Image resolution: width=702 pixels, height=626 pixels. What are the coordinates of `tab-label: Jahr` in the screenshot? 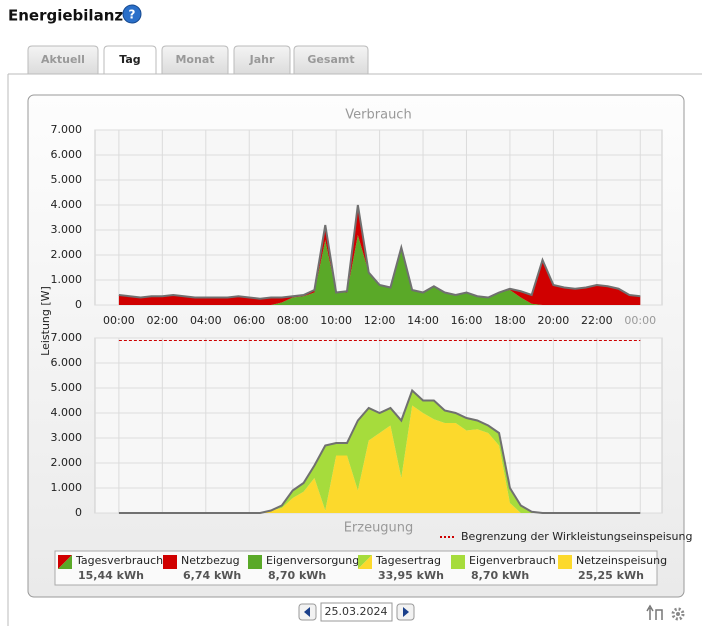 It's located at (262, 59).